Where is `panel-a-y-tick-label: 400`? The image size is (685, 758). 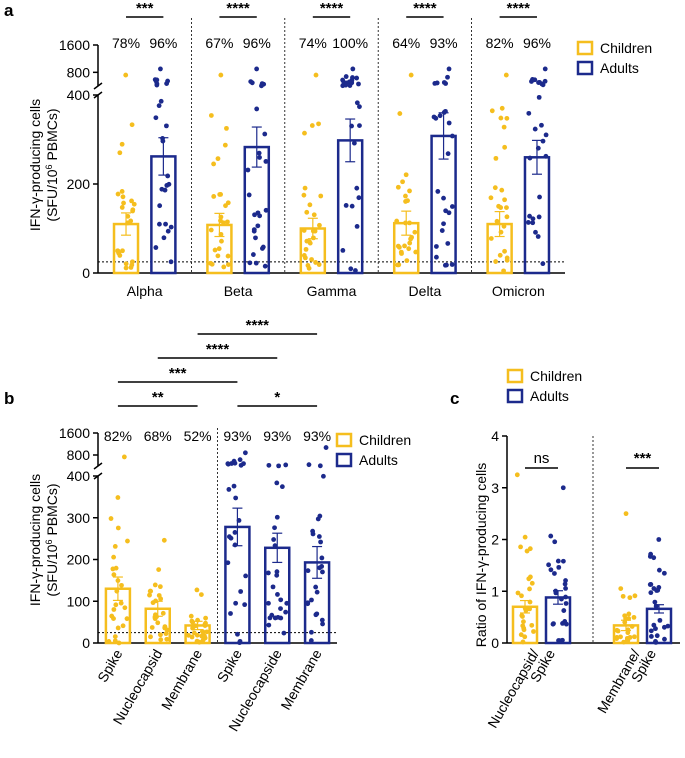
panel-a-y-tick-label: 400 is located at coordinates (79, 95).